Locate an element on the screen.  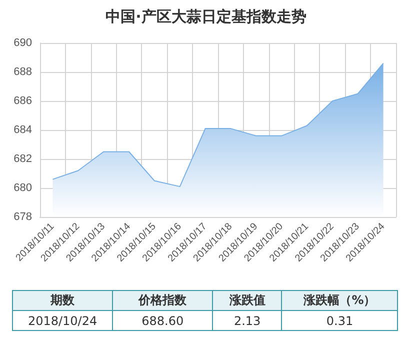
y-tick-label: 680 is located at coordinates (23, 188).